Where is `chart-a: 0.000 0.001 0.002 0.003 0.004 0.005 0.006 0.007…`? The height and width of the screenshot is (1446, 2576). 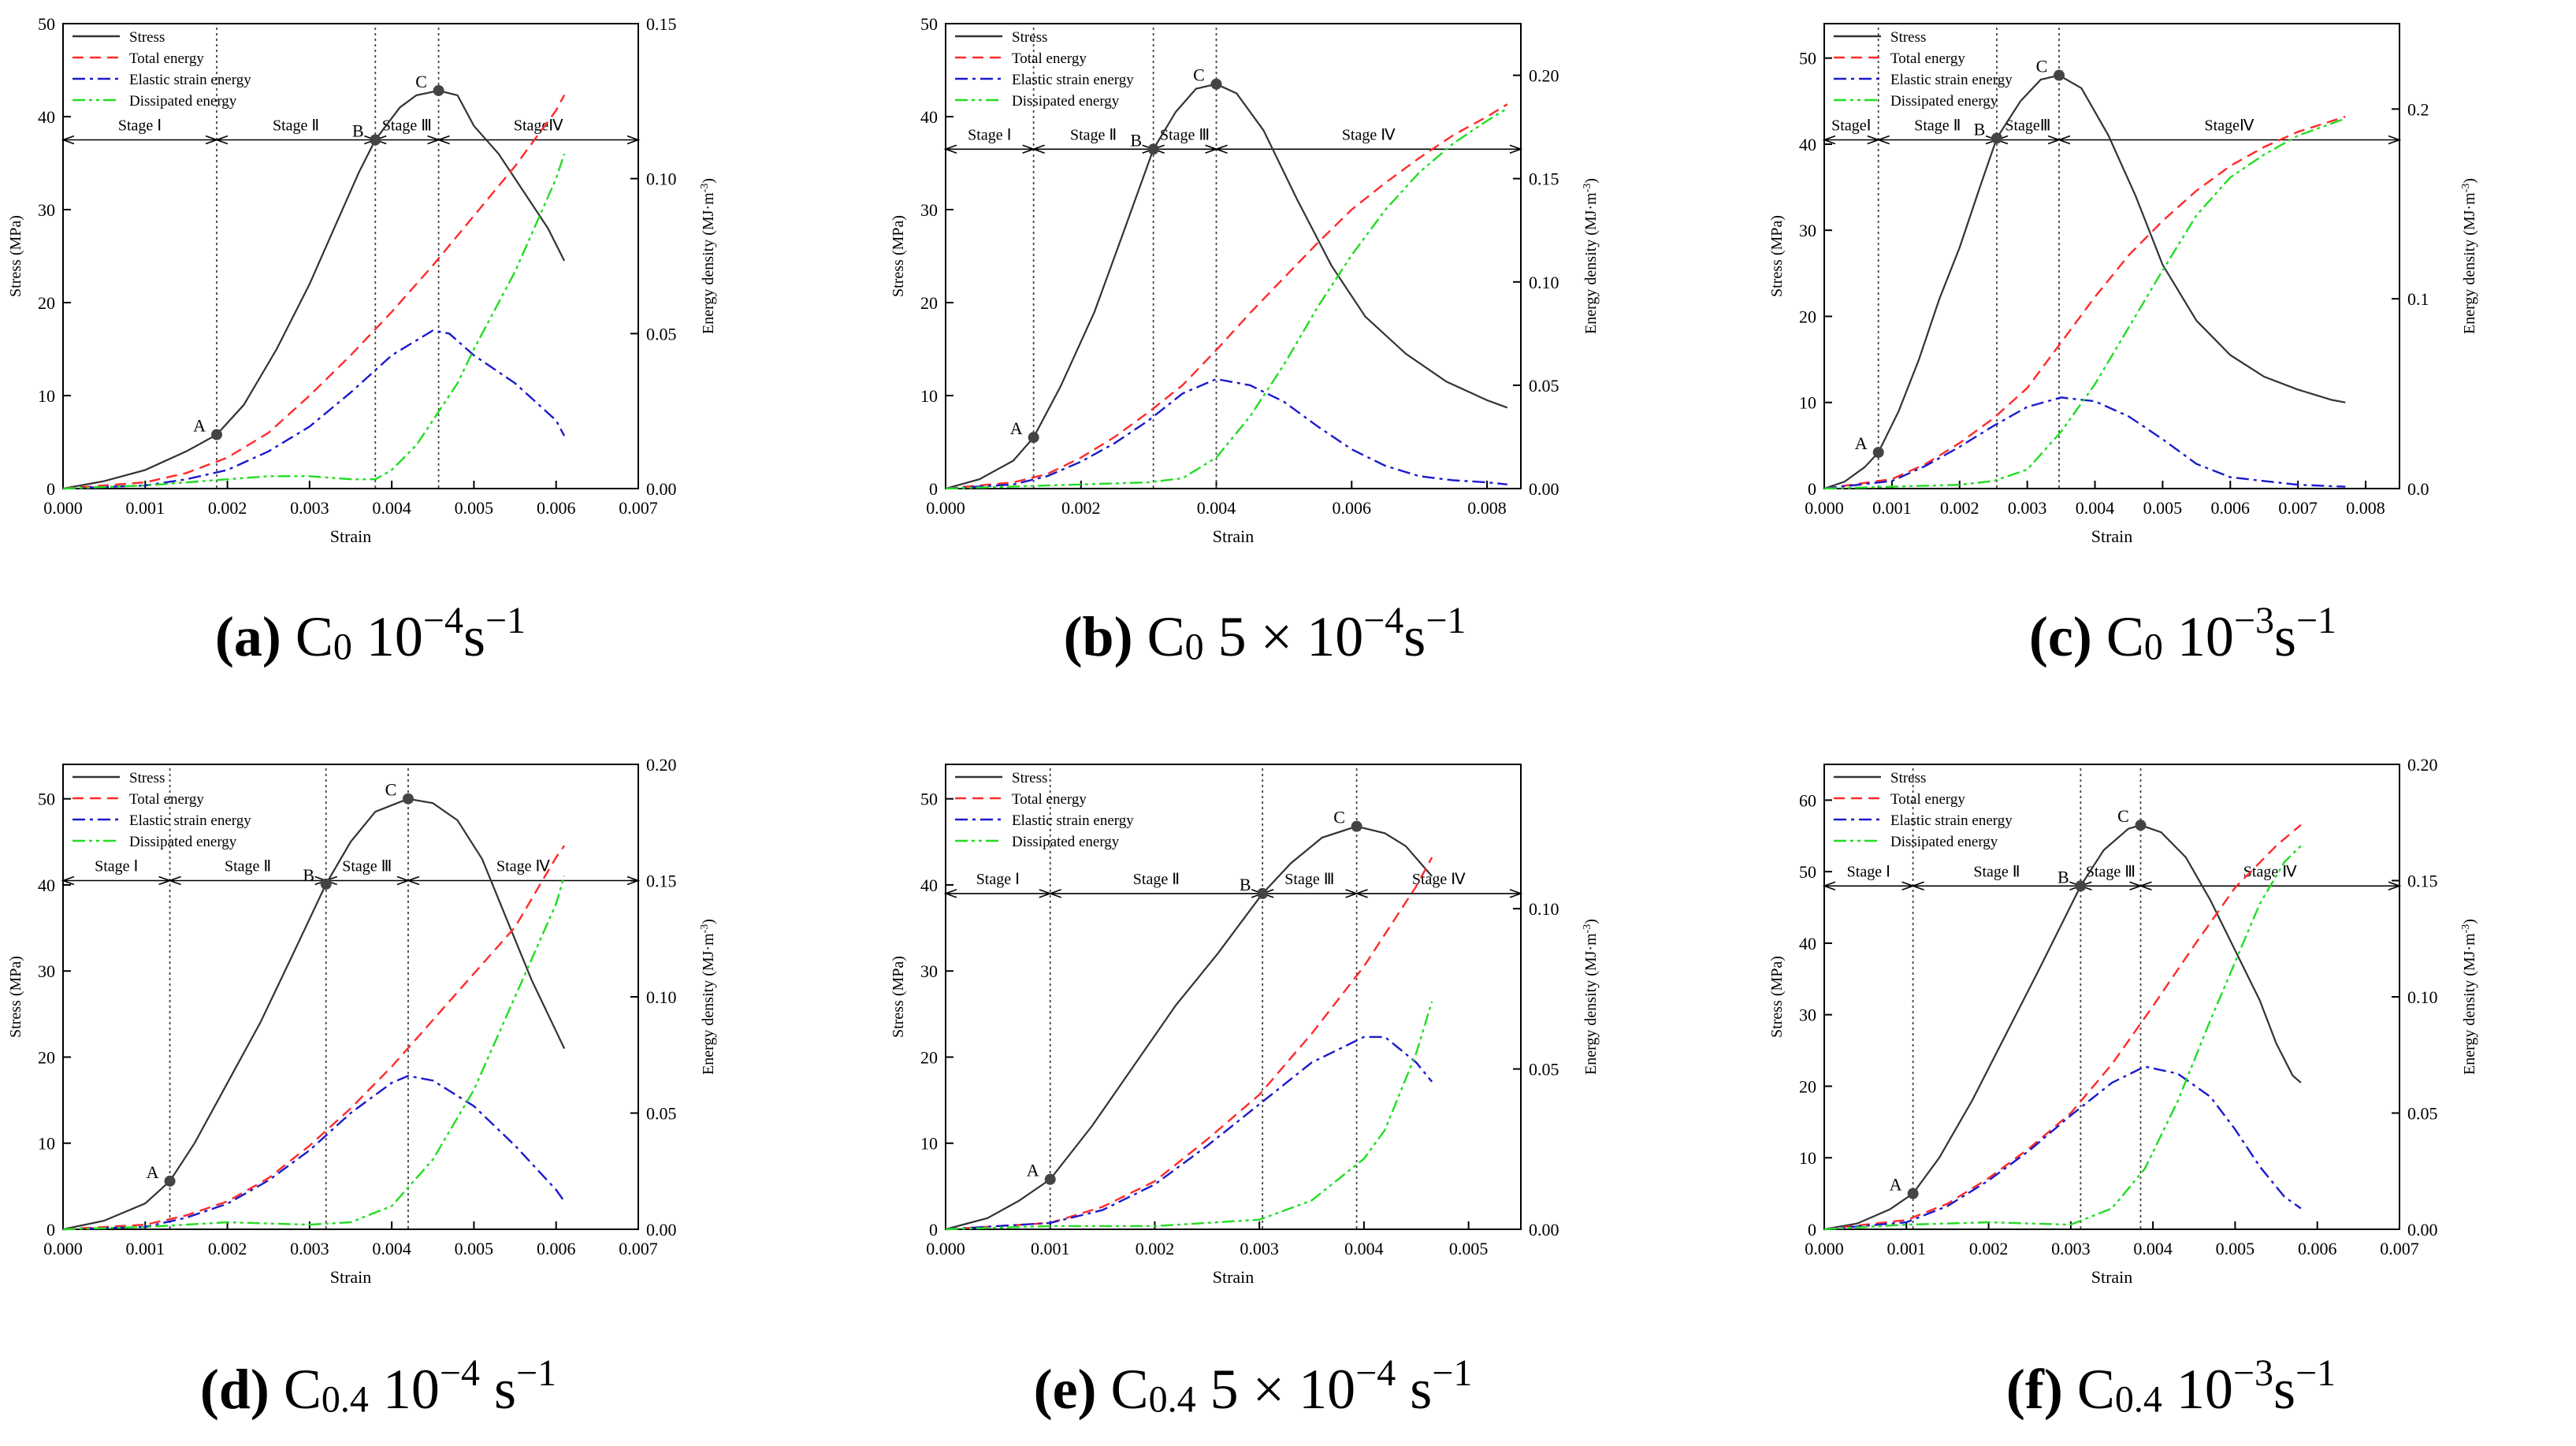
chart-a: 0.000 0.001 0.002 0.003 0.004 0.005 0.006 0.007… is located at coordinates (362, 280).